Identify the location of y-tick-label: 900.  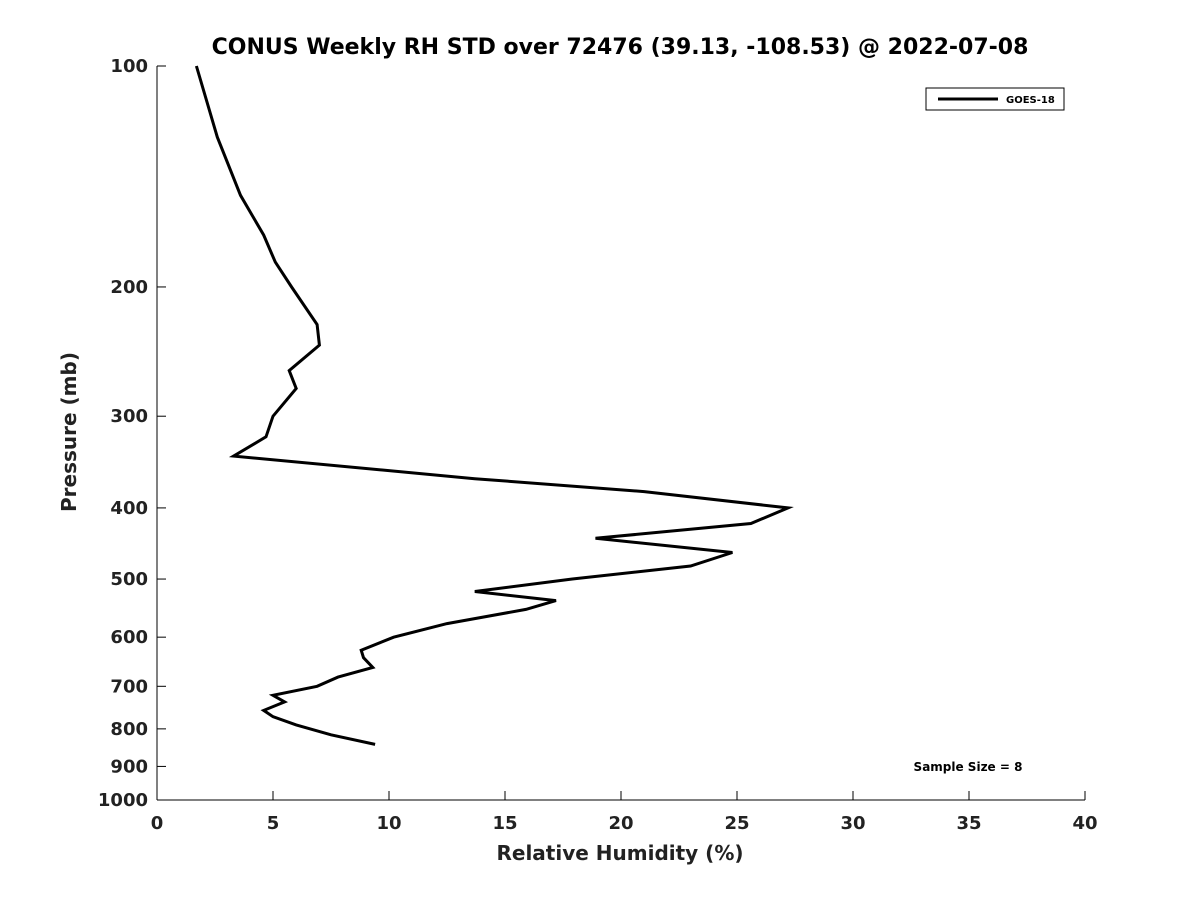
(129, 766).